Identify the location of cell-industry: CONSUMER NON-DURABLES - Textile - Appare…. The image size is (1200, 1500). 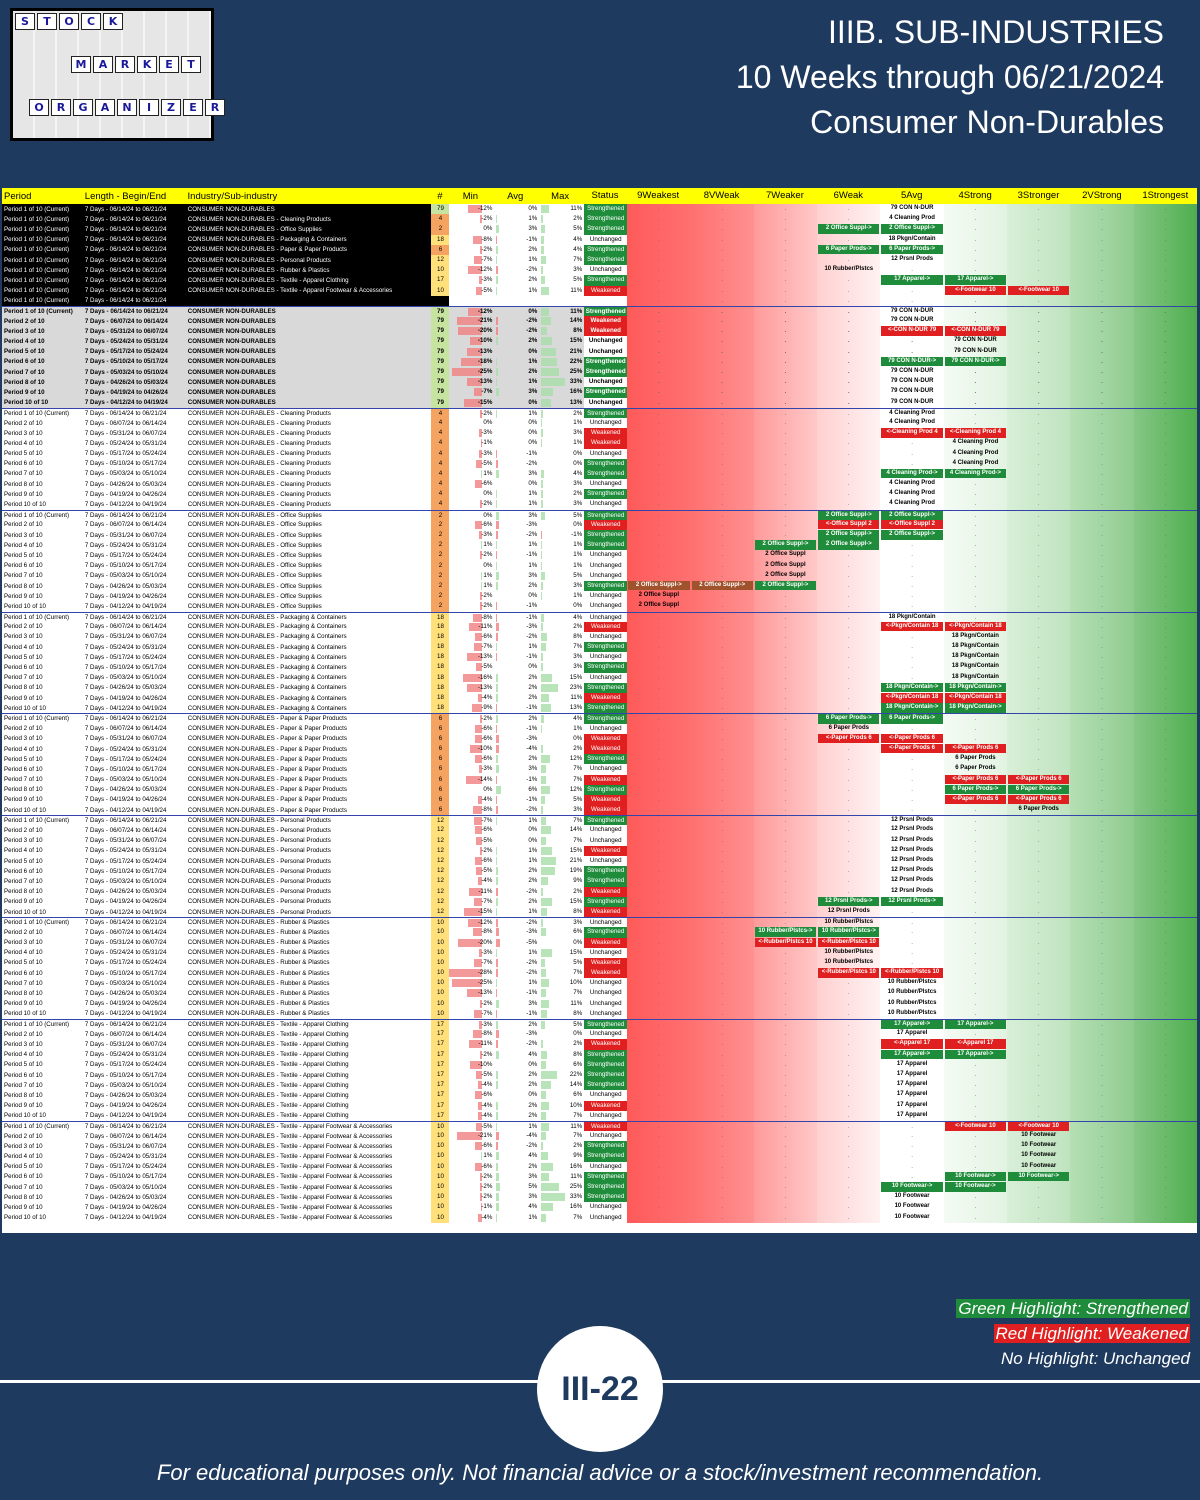
(290, 291).